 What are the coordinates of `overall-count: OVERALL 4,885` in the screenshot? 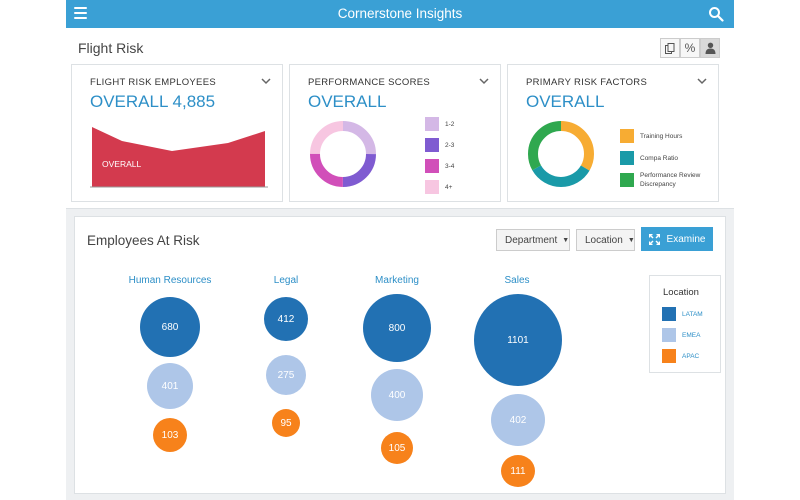 It's located at (153, 101).